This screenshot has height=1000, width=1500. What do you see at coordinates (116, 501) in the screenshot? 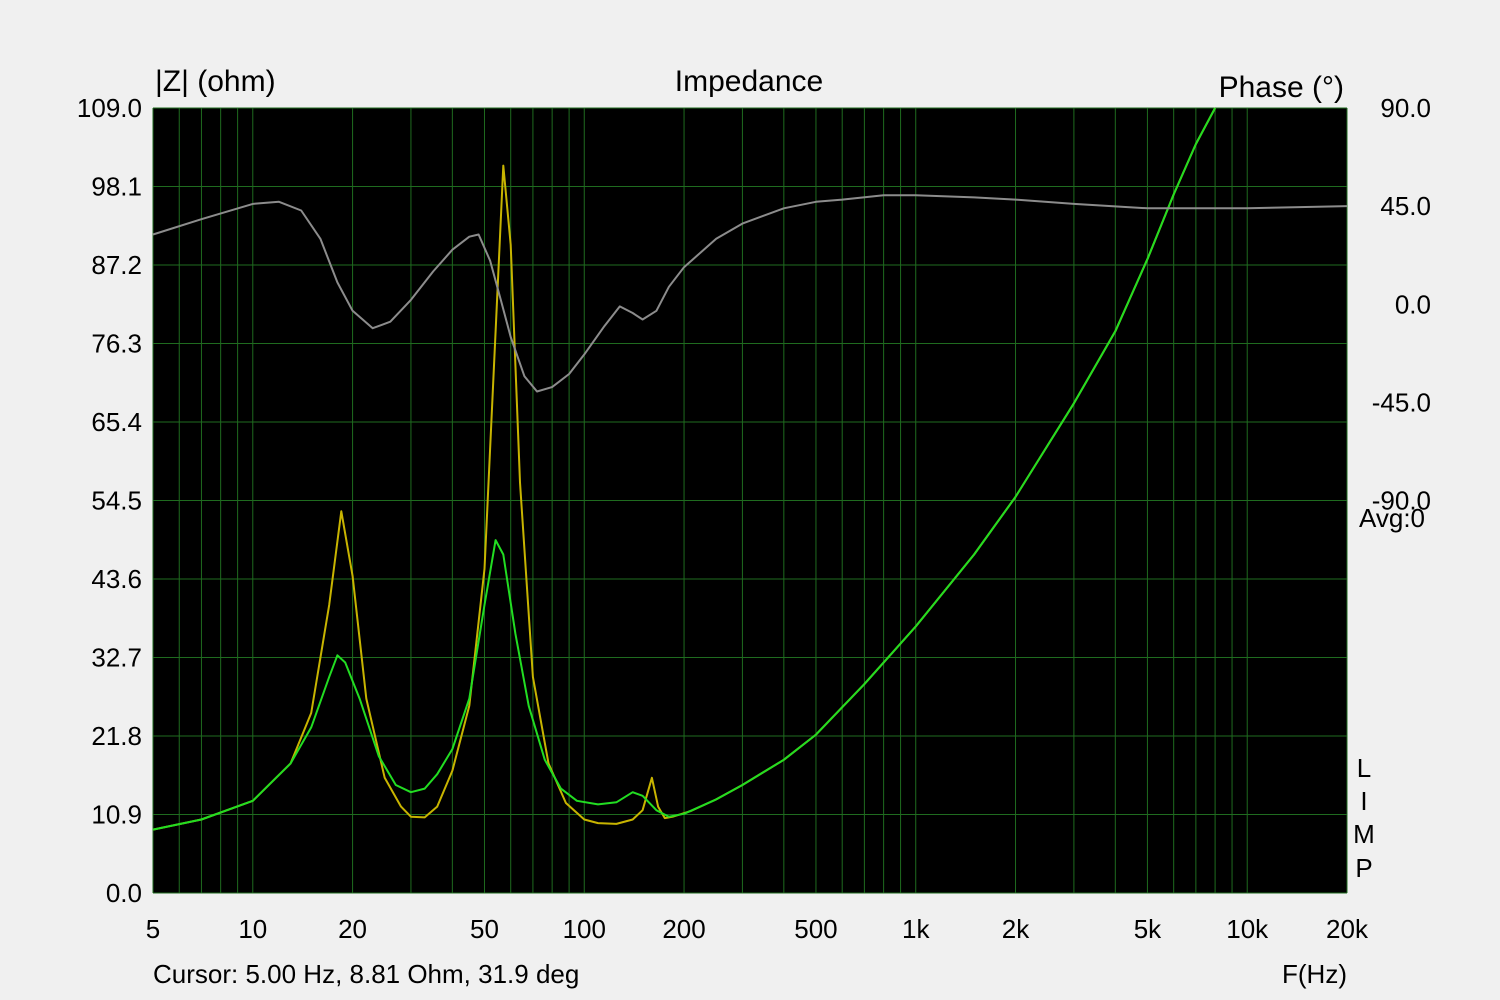
I see `y-left-tick-label: 54.5` at bounding box center [116, 501].